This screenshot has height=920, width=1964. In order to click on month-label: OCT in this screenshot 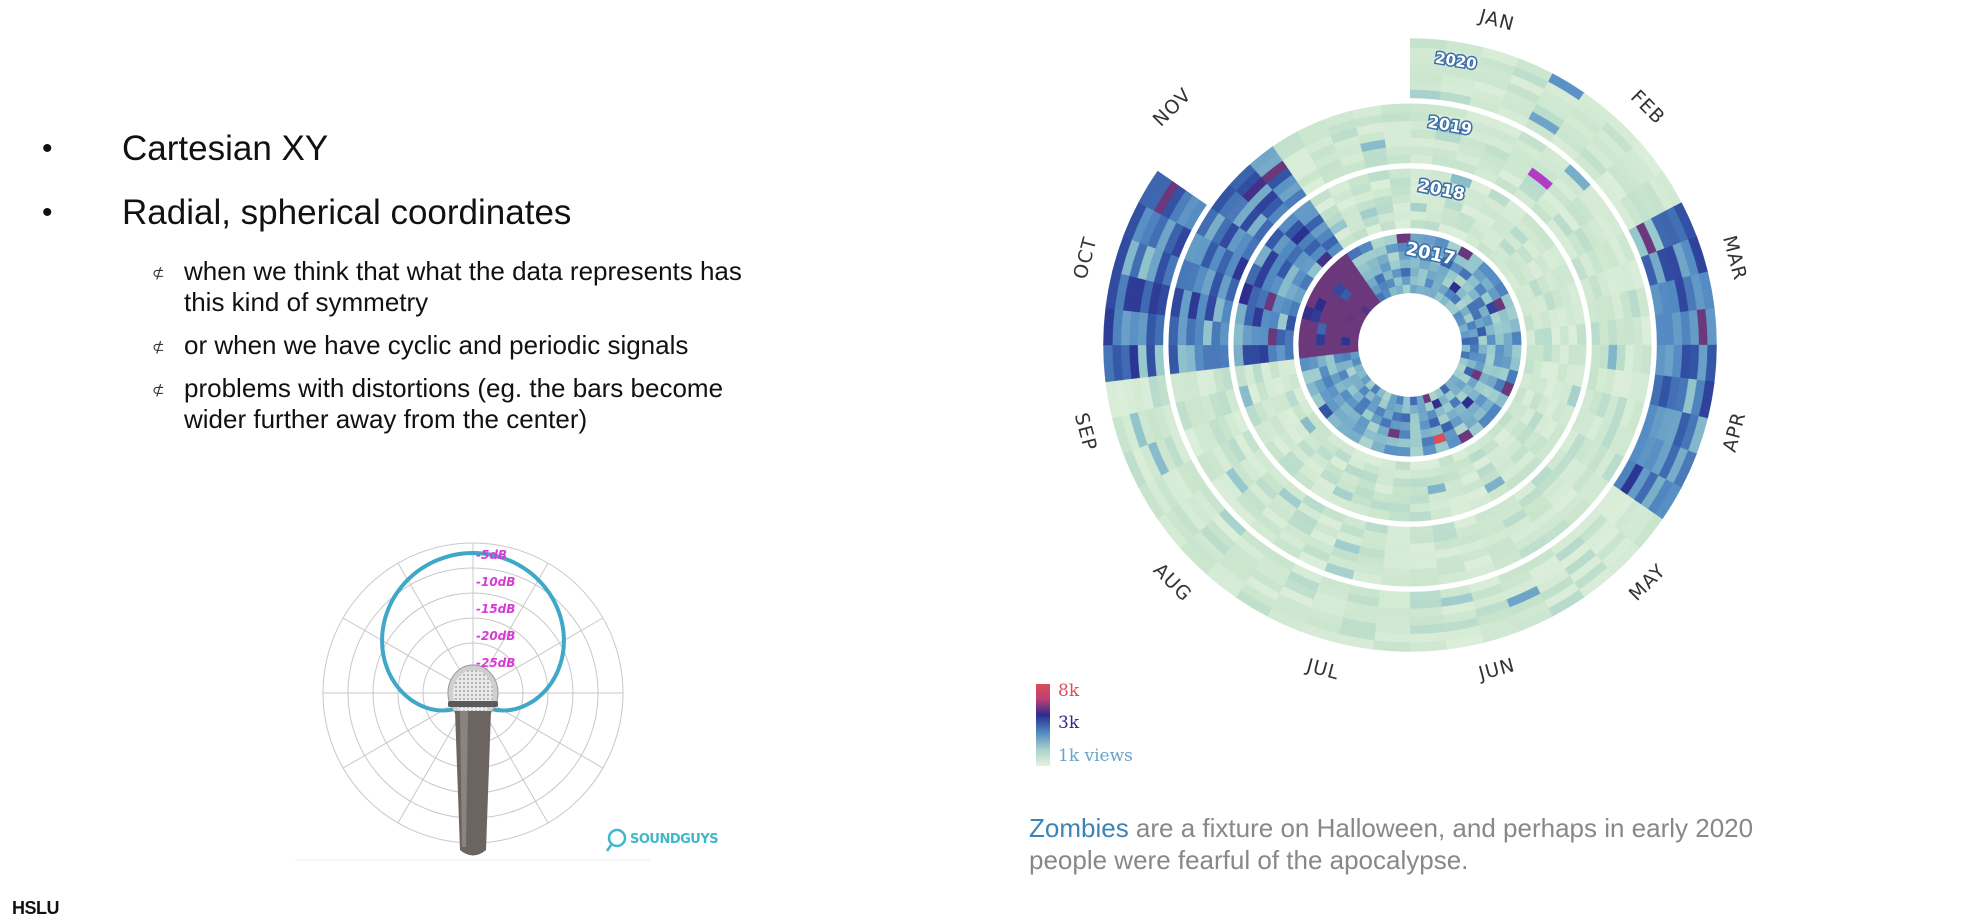, I will do `click(1085, 258)`.